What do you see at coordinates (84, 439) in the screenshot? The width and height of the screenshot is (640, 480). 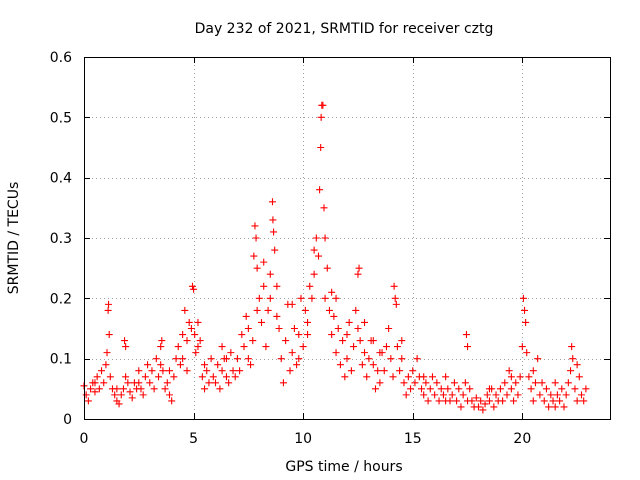 I see `x-tick-label: 0` at bounding box center [84, 439].